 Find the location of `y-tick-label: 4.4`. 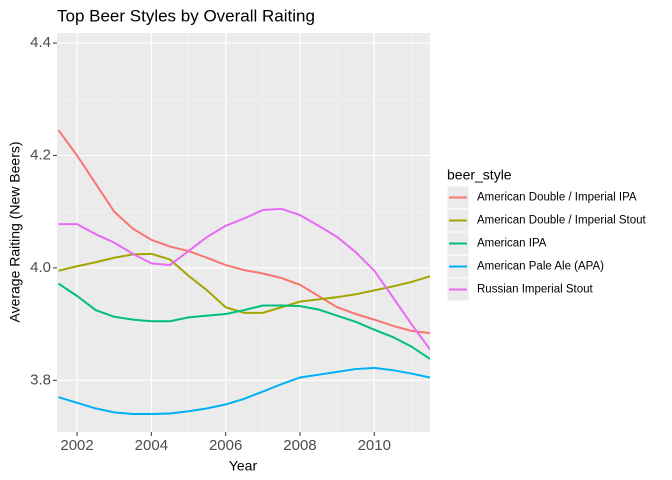

y-tick-label: 4.4 is located at coordinates (40, 42).